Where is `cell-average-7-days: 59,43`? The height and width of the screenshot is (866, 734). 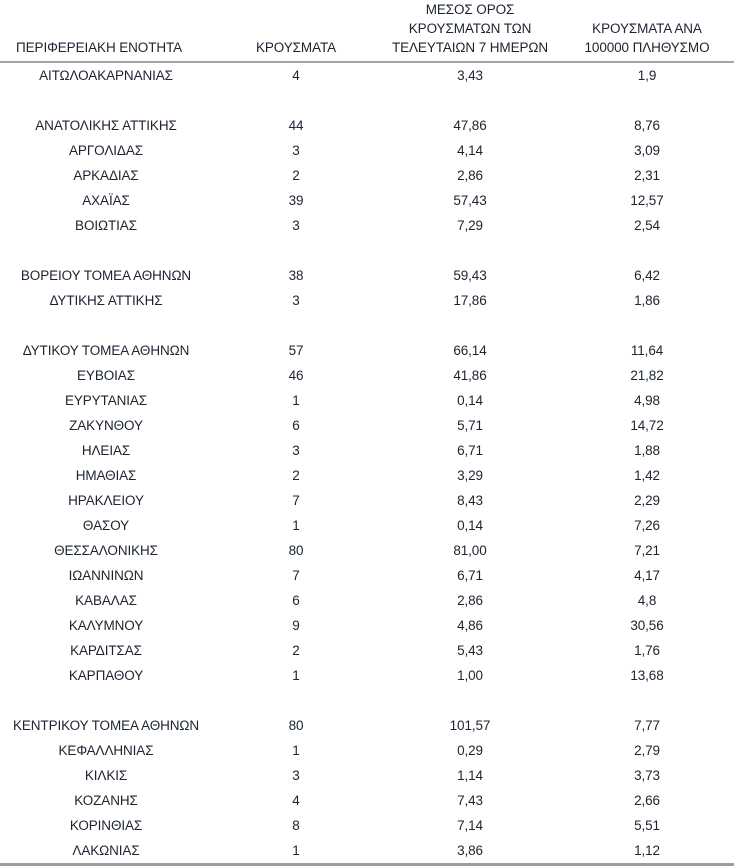
cell-average-7-days: 59,43 is located at coordinates (470, 275).